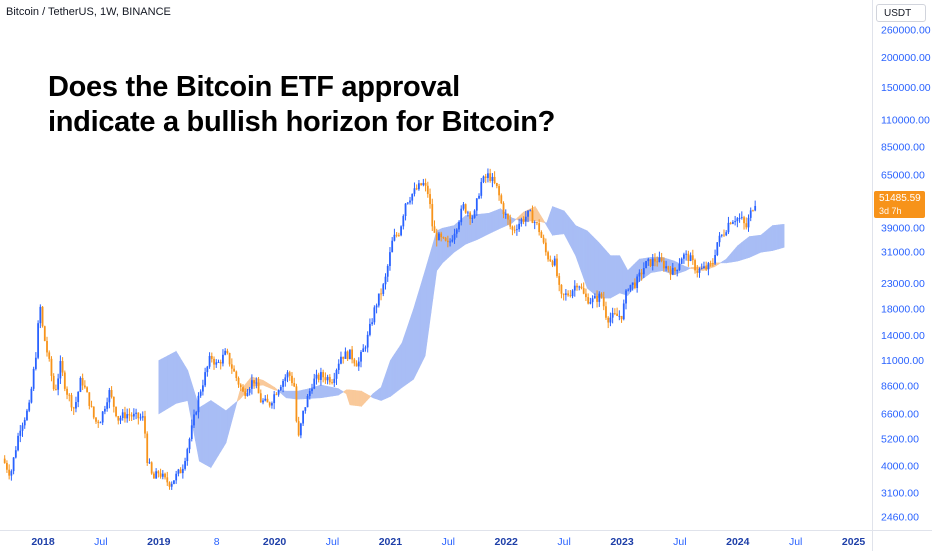 Image resolution: width=932 pixels, height=551 pixels. I want to click on currency-selector: USDT, so click(901, 13).